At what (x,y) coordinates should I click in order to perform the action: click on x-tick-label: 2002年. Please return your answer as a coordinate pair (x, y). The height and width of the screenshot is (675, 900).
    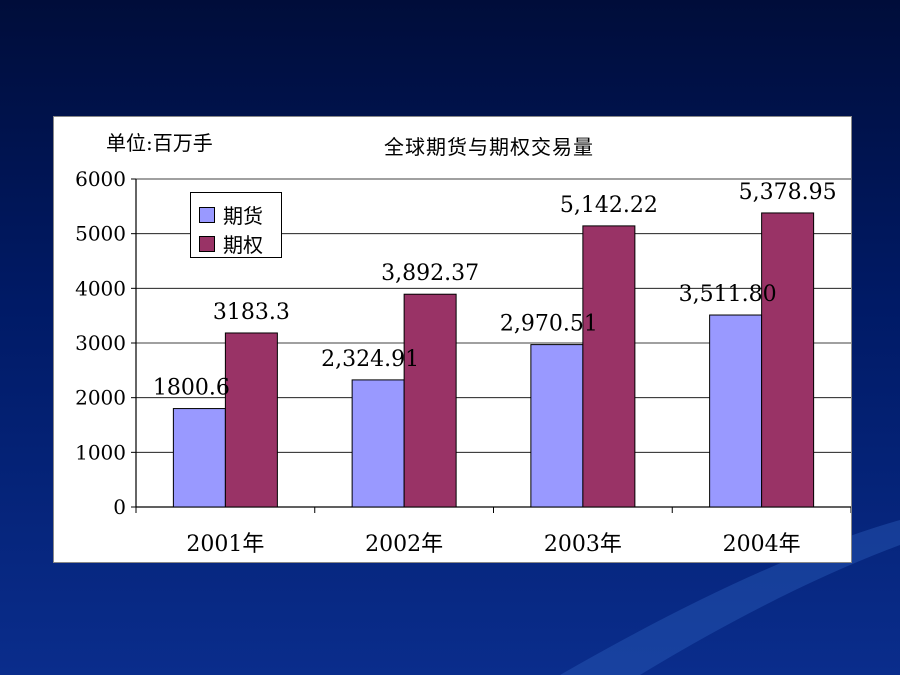
    Looking at the image, I should click on (404, 544).